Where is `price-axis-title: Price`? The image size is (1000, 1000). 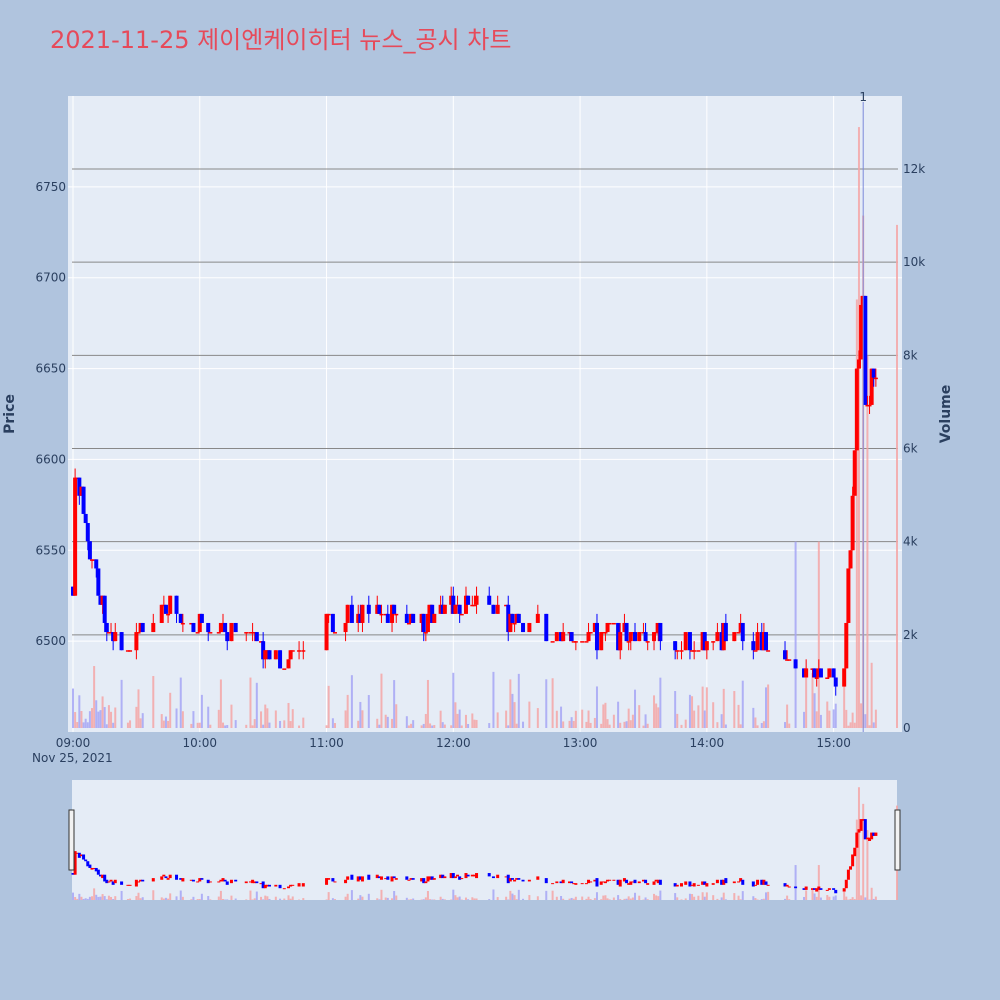 price-axis-title: Price is located at coordinates (10, 414).